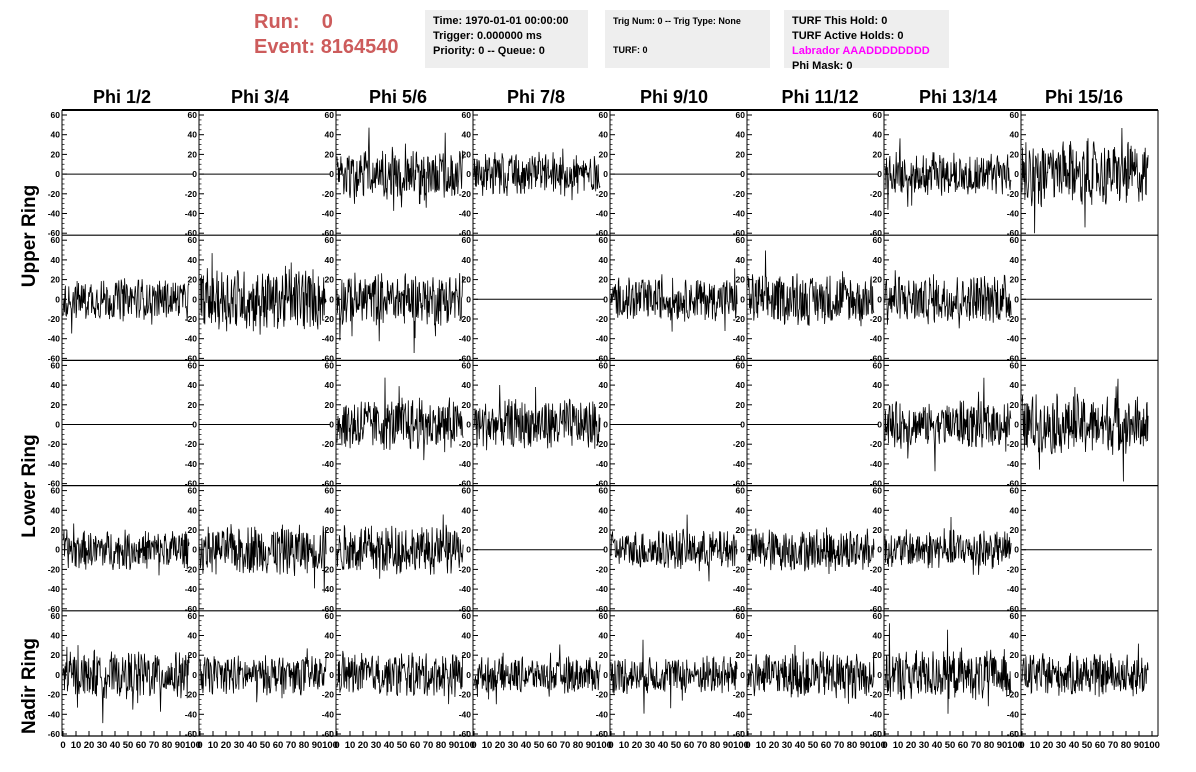 The width and height of the screenshot is (1196, 772). I want to click on x-tick-label-c3-2: 20, so click(500, 745).